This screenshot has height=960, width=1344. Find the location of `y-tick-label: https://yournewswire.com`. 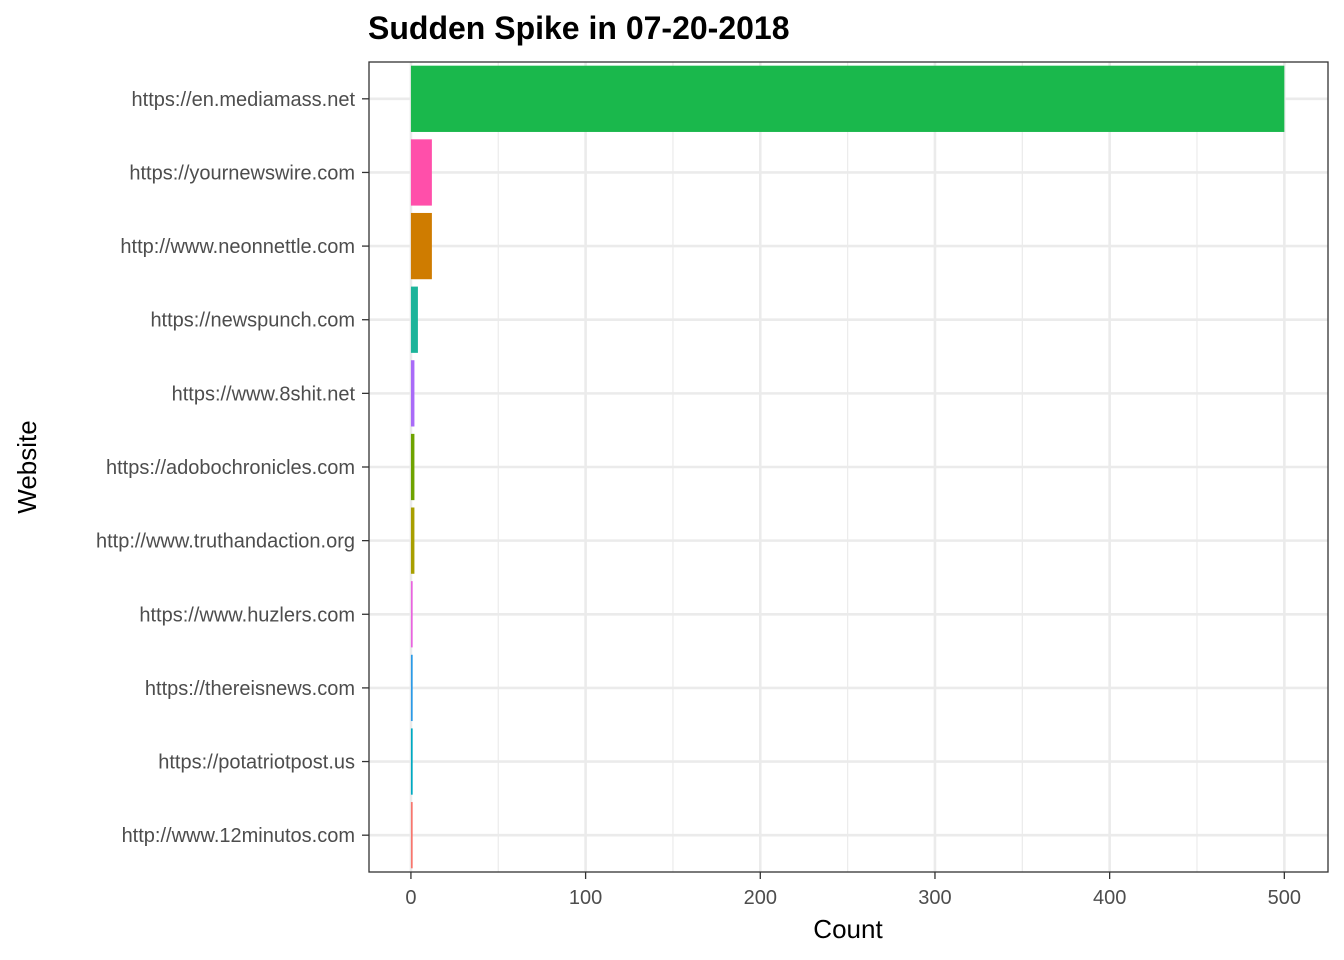

y-tick-label: https://yournewswire.com is located at coordinates (242, 173).